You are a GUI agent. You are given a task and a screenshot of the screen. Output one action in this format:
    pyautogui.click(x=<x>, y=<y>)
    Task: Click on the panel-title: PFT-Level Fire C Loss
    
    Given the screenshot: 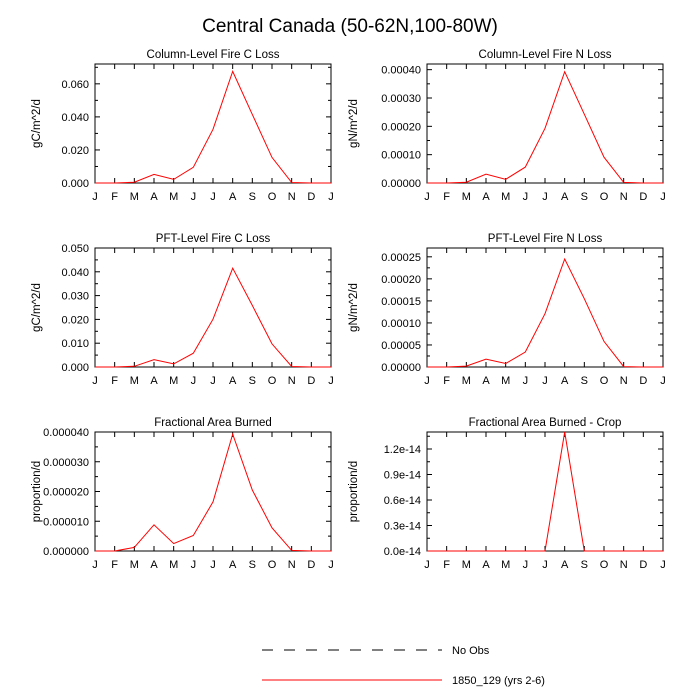 What is the action you would take?
    pyautogui.click(x=213, y=239)
    